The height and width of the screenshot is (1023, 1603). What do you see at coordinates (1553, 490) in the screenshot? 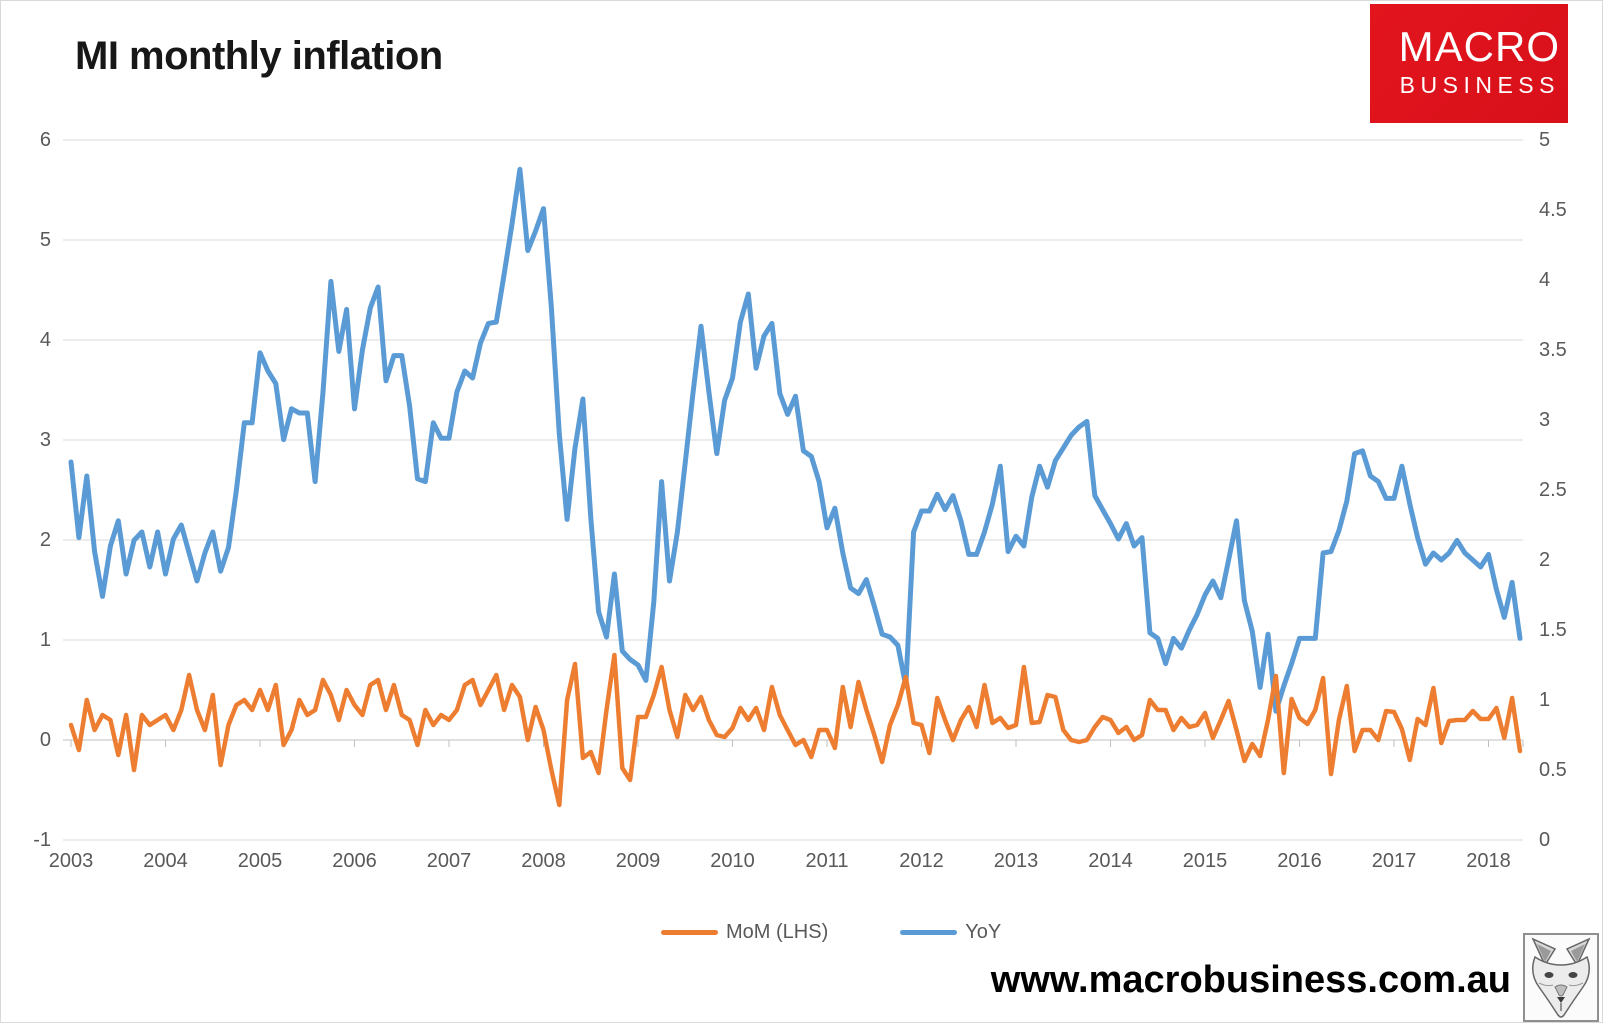
I see `y-axis-right-tick-label: 2.5` at bounding box center [1553, 490].